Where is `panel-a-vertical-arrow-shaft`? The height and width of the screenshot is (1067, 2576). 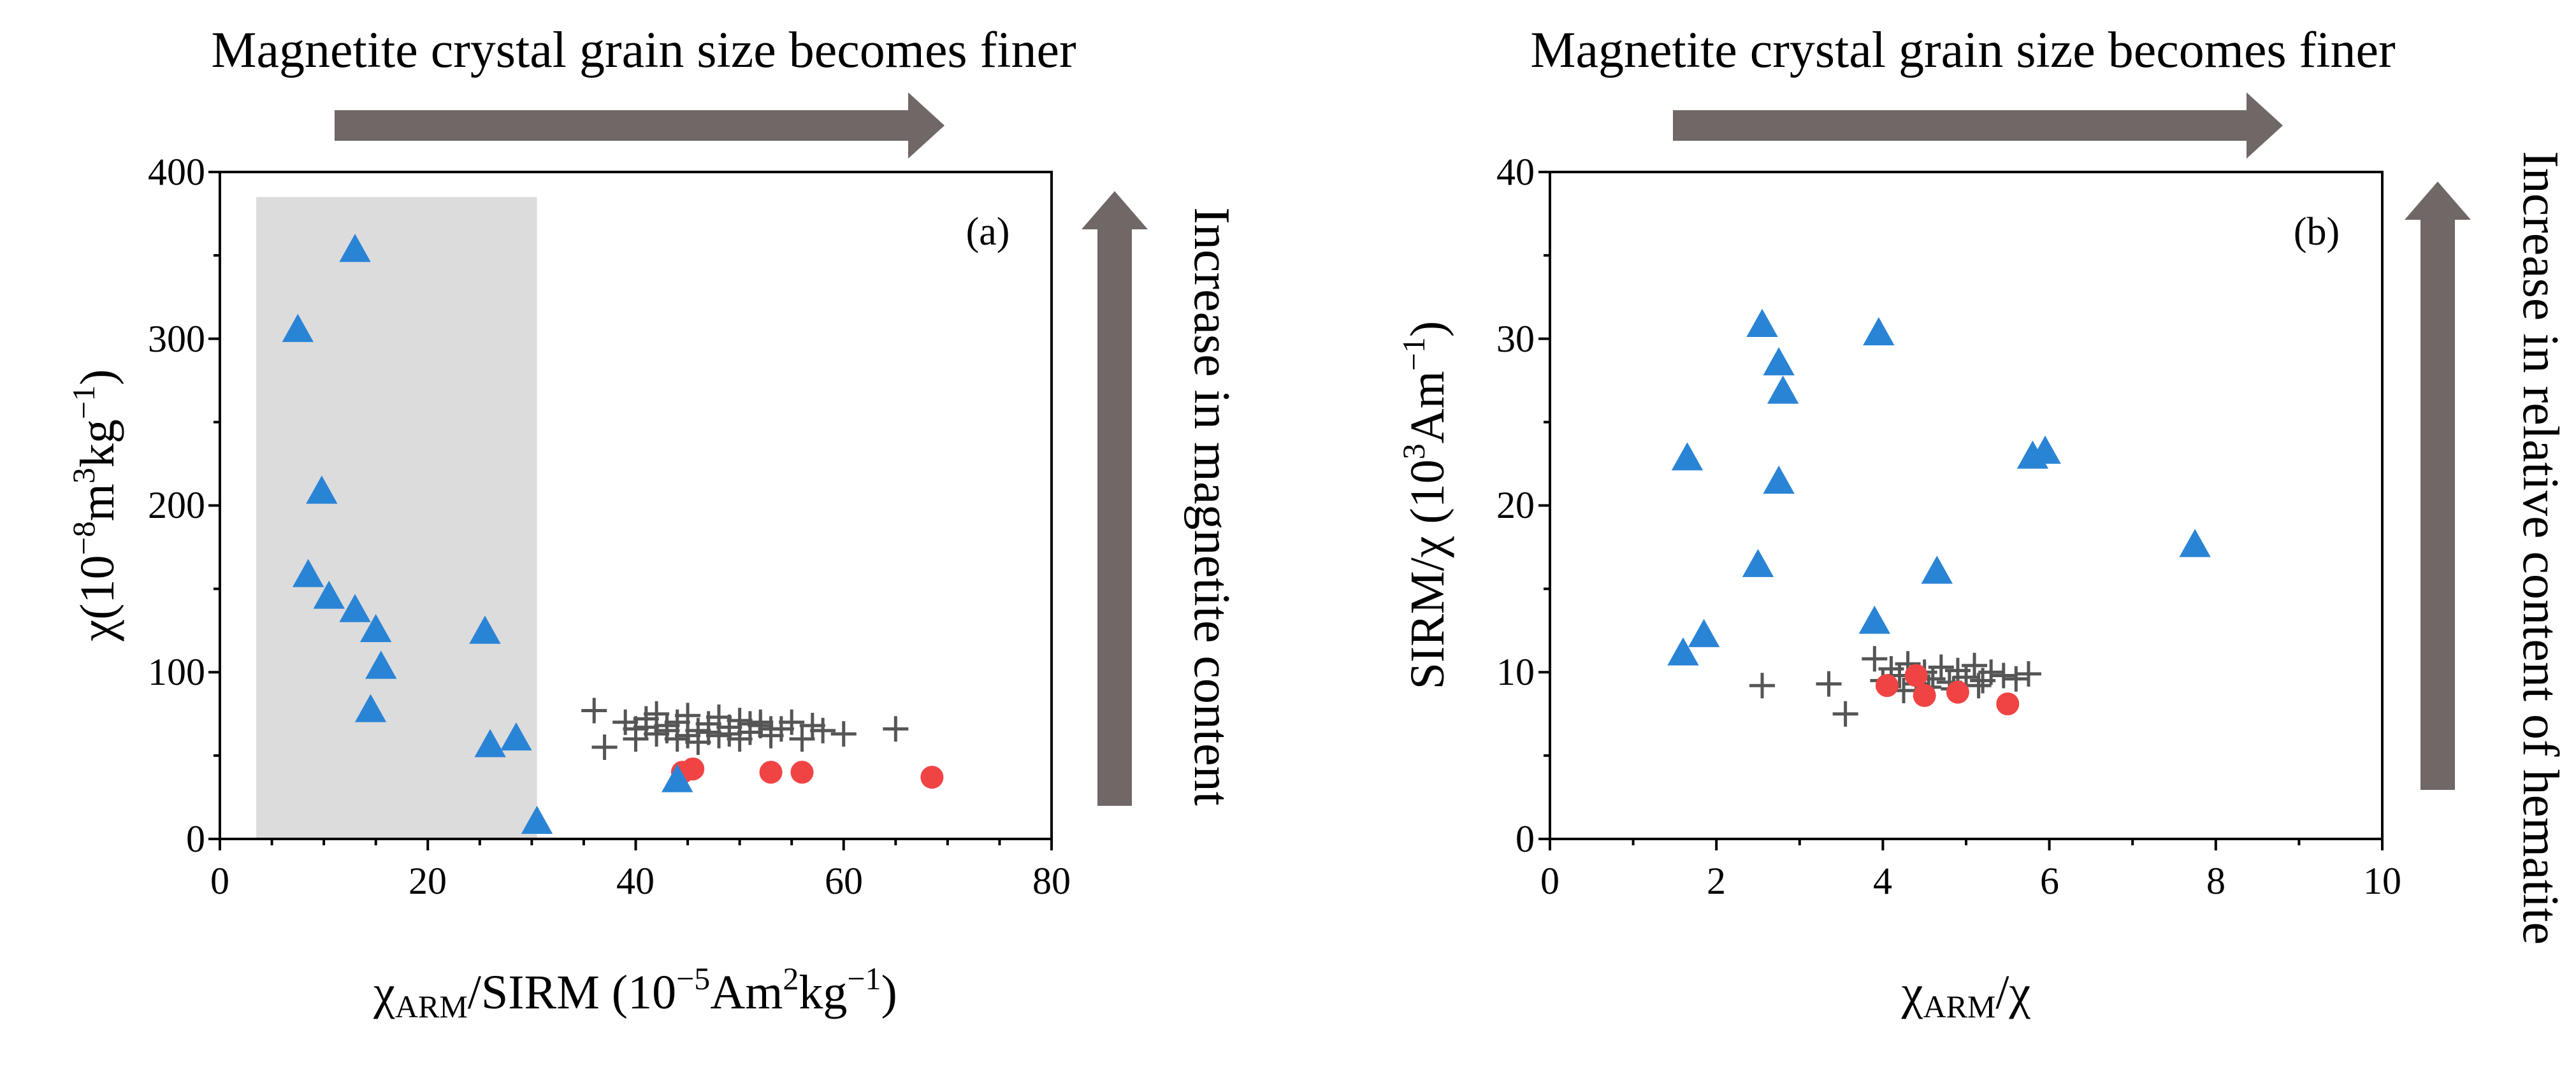
panel-a-vertical-arrow-shaft is located at coordinates (1114, 516).